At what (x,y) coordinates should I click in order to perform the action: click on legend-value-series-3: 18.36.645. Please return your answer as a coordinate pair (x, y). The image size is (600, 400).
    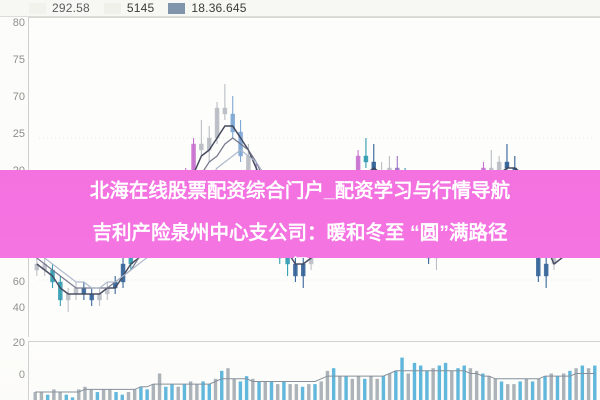
    Looking at the image, I should click on (219, 8).